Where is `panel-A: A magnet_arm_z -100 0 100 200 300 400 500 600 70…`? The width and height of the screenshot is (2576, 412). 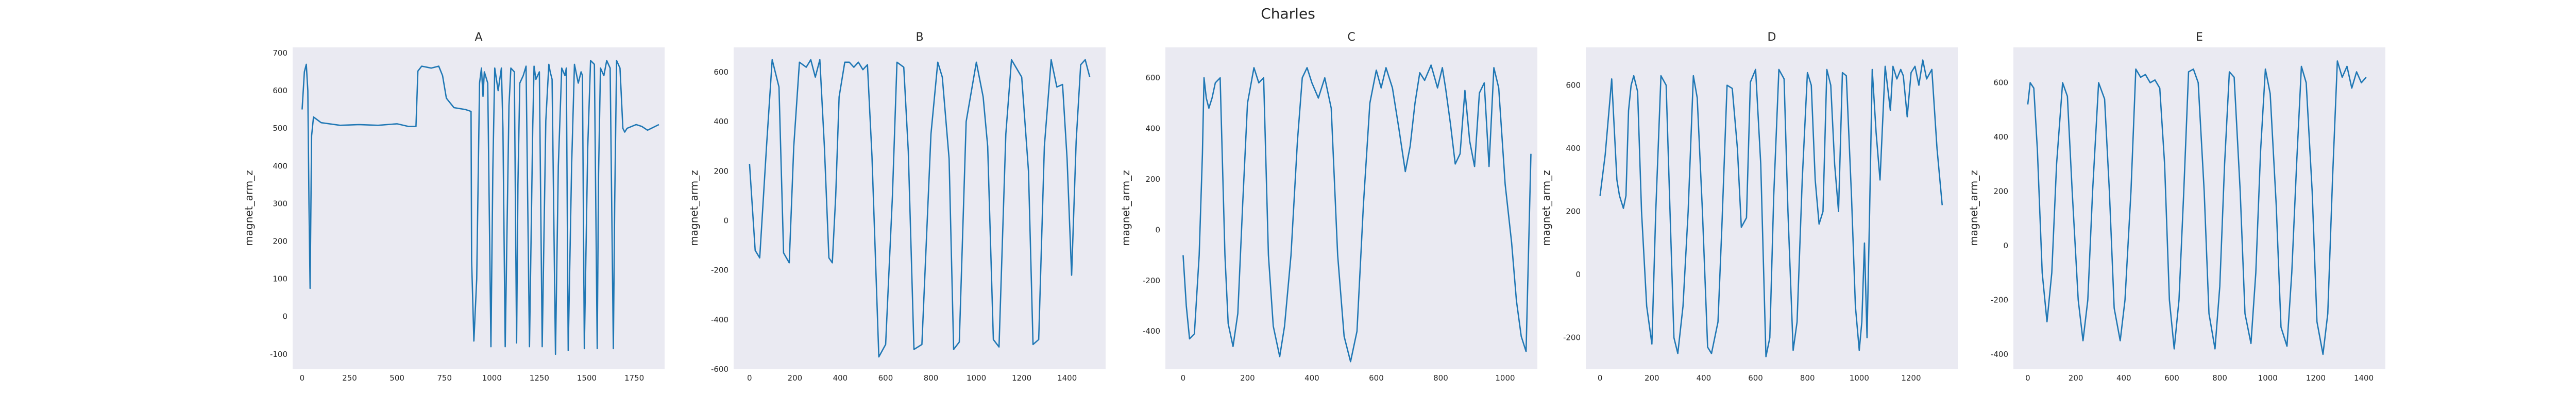 panel-A: A magnet_arm_z -100 0 100 200 300 400 500 600 70… is located at coordinates (454, 207).